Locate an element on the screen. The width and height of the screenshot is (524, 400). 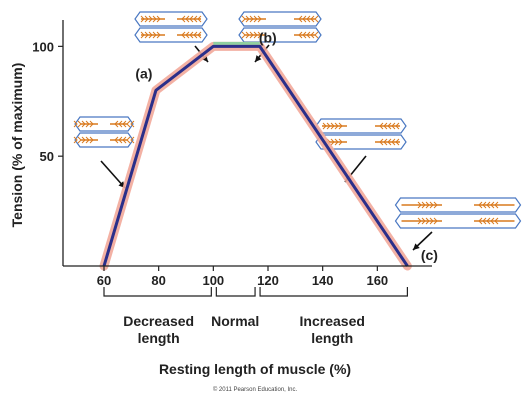
point-label: (a) is located at coordinates (143, 73).